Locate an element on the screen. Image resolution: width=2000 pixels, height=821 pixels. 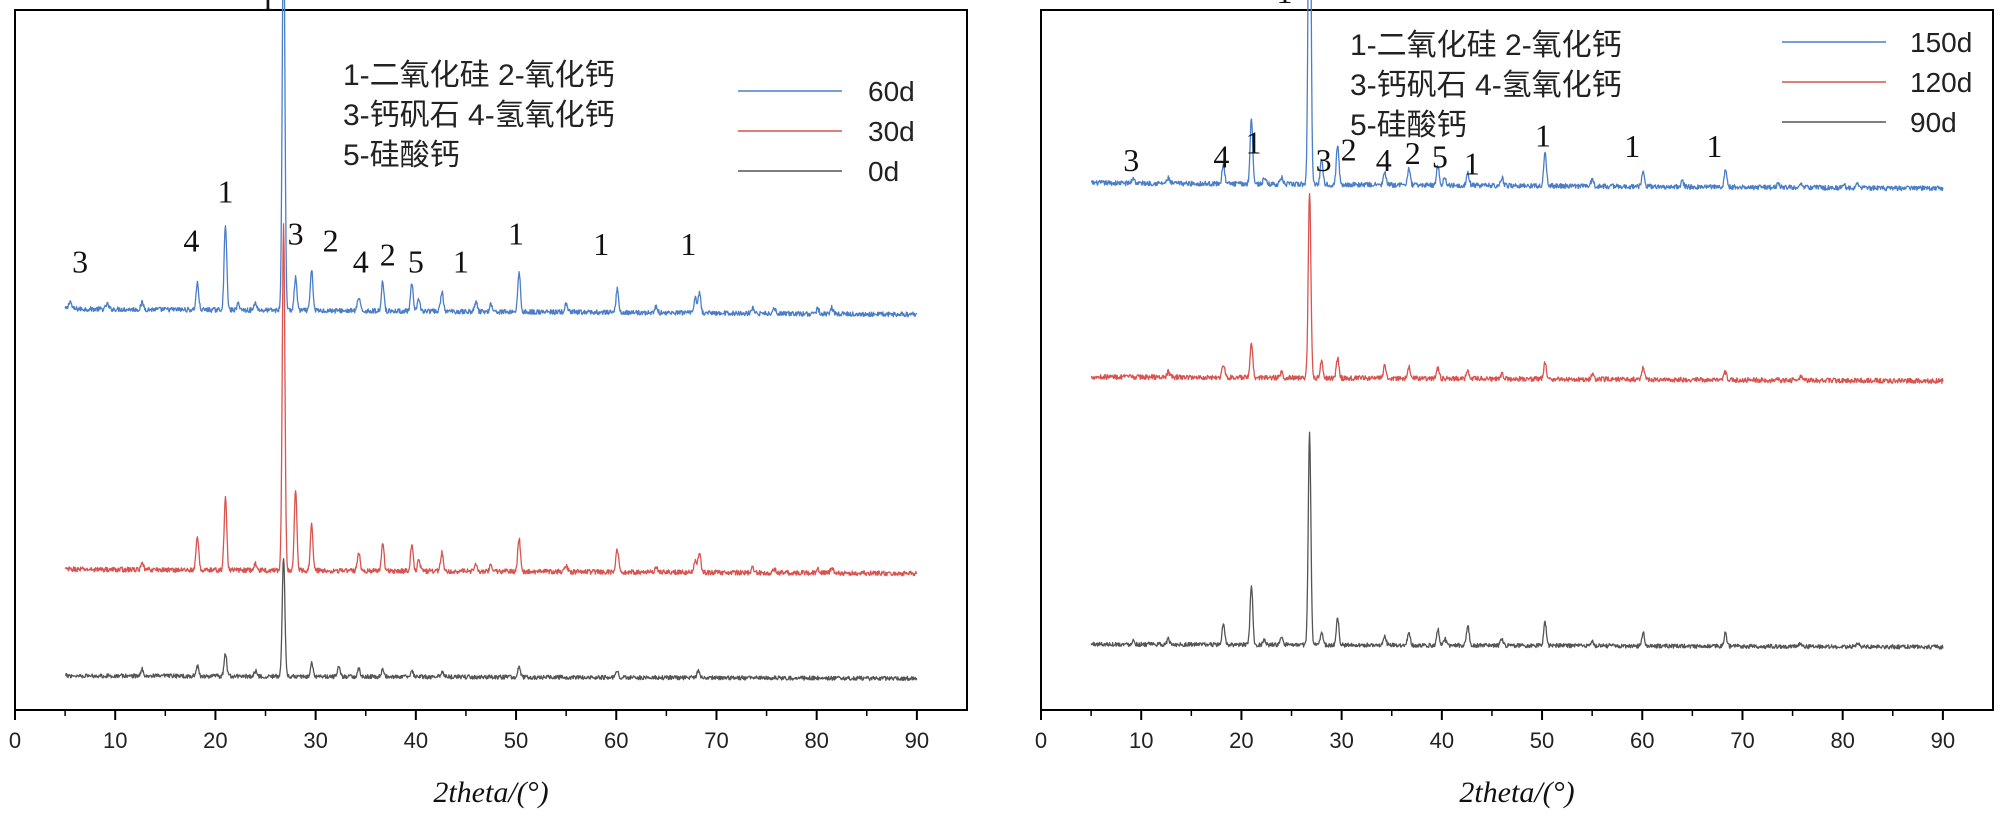
legend-label-30d: 30d is located at coordinates (891, 131).